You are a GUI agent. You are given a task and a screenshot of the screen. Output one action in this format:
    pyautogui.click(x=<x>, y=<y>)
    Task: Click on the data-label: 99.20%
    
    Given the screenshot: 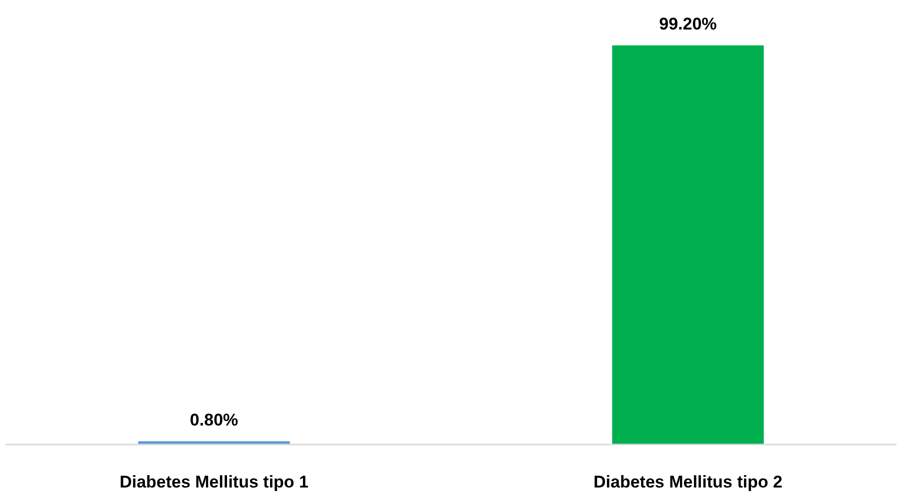 What is the action you would take?
    pyautogui.click(x=688, y=24)
    